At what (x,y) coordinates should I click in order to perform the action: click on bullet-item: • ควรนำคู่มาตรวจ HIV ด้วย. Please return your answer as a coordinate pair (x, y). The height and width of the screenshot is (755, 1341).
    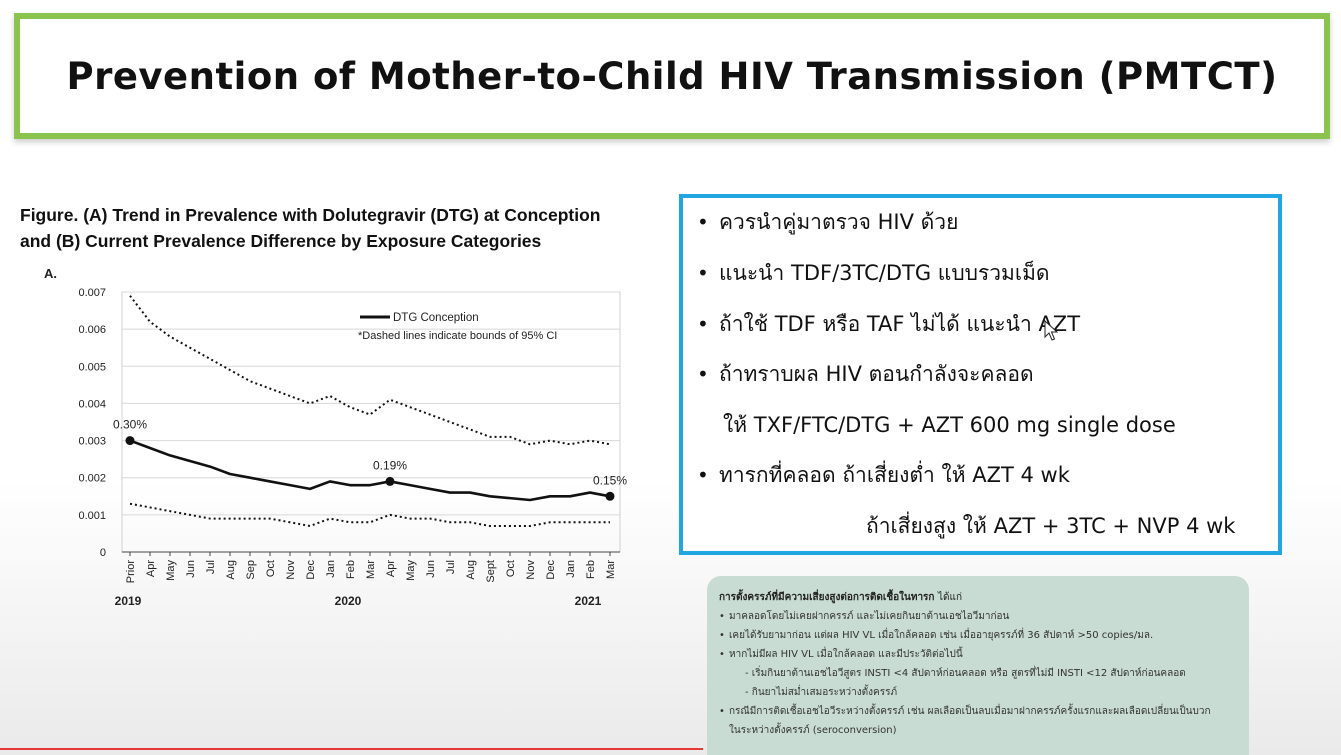
    Looking at the image, I should click on (828, 222).